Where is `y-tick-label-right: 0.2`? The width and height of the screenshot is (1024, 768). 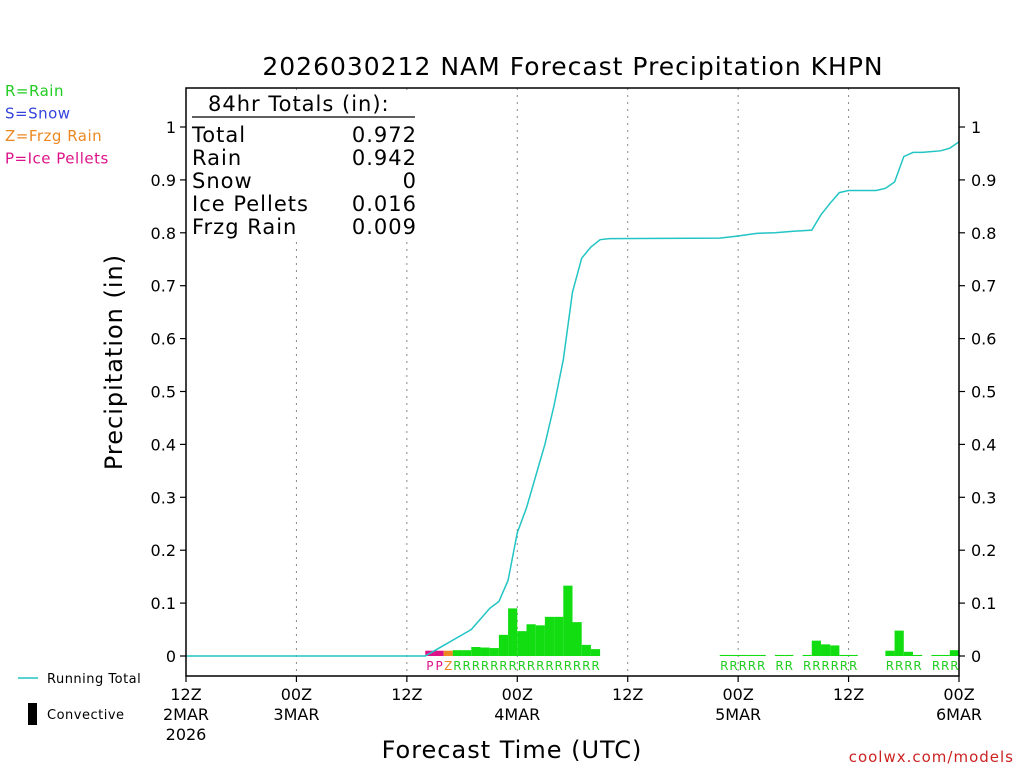 y-tick-label-right: 0.2 is located at coordinates (983, 550).